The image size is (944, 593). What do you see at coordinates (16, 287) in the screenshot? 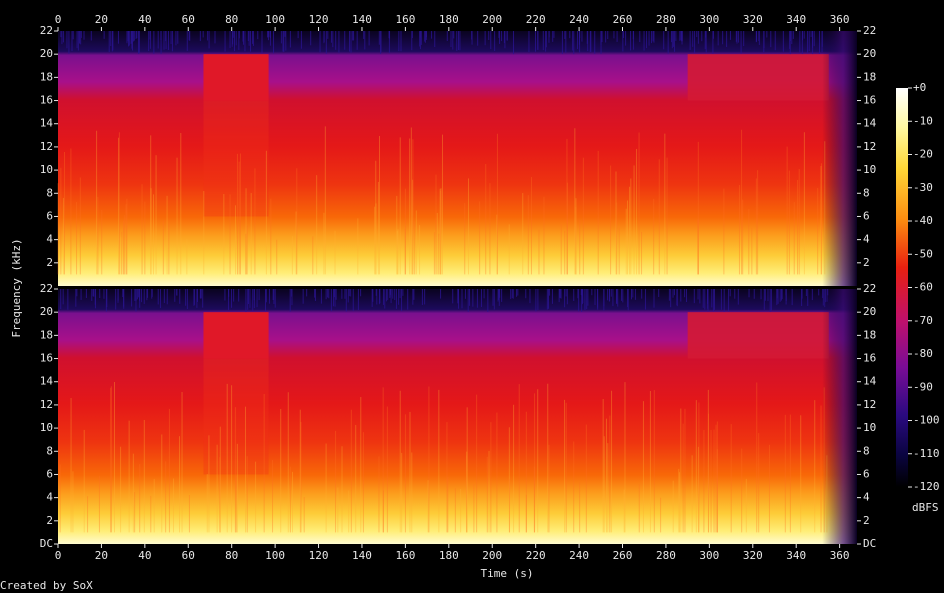
I see `y-axis-label: Frequency (kHz)` at bounding box center [16, 287].